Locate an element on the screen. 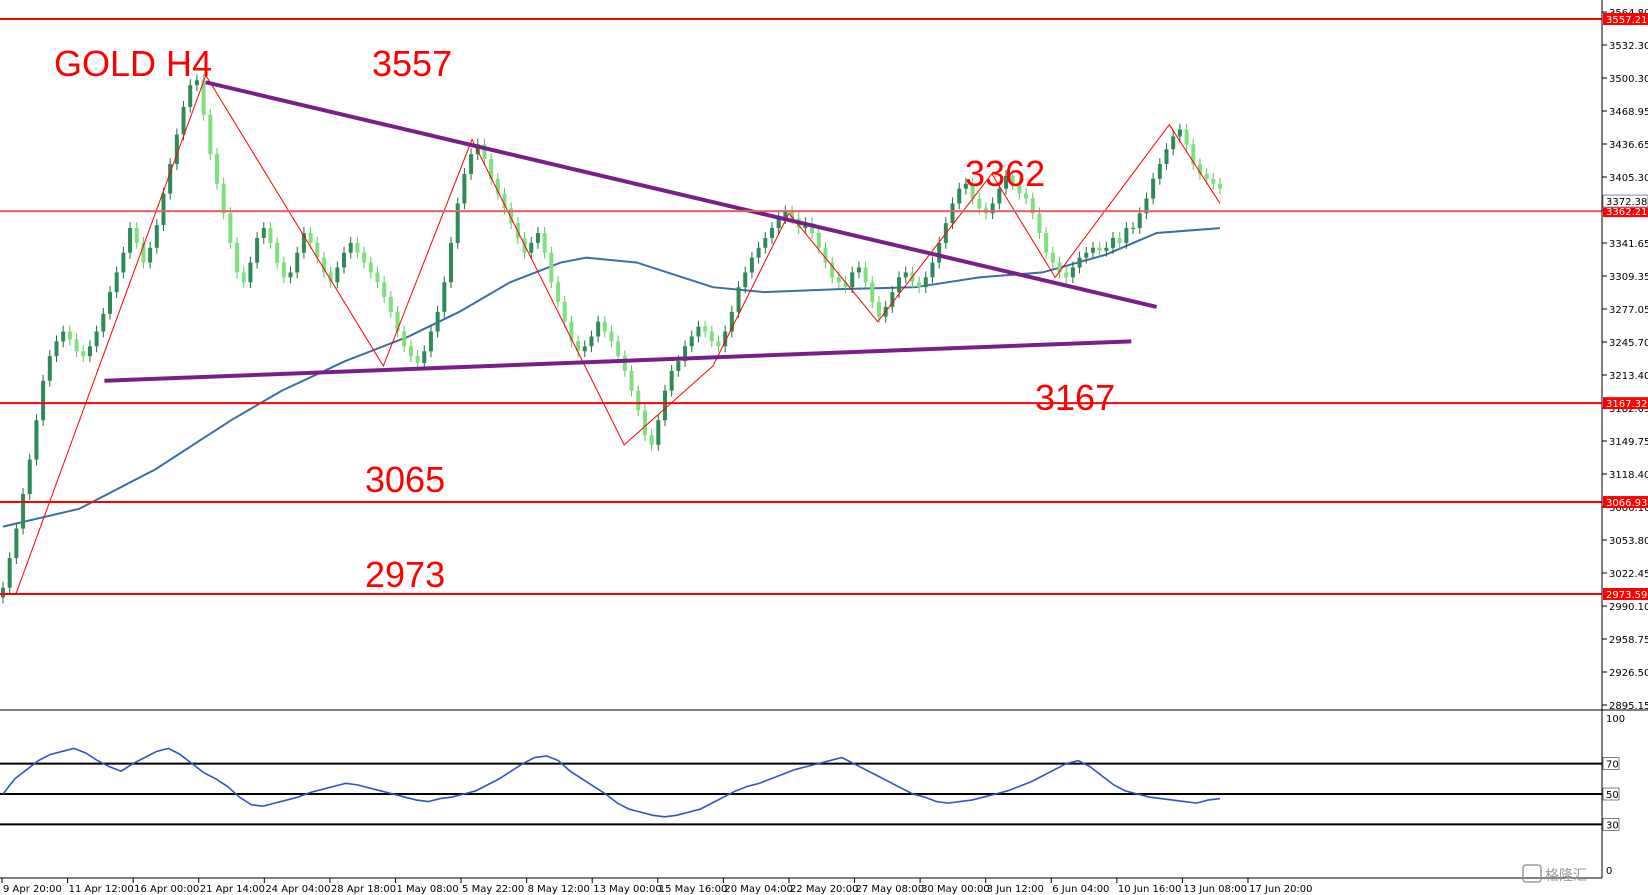  time-tick-label: 20 May 04:00 is located at coordinates (758, 889).